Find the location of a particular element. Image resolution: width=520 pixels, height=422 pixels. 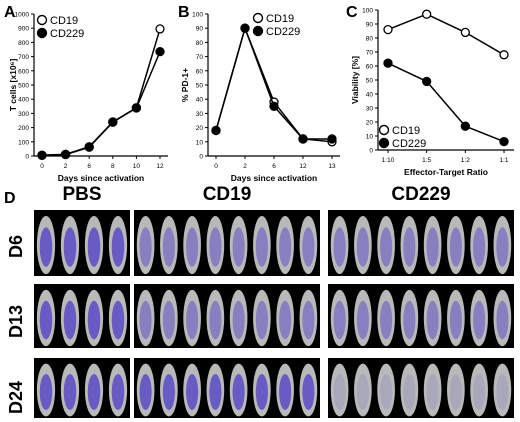

x-tick-label: 12 is located at coordinates (160, 166).